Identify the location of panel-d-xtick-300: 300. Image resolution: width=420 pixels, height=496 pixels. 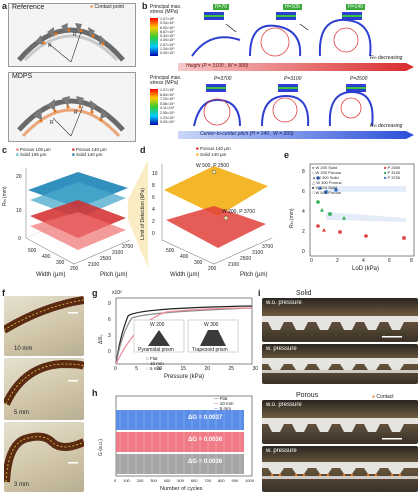
(198, 263).